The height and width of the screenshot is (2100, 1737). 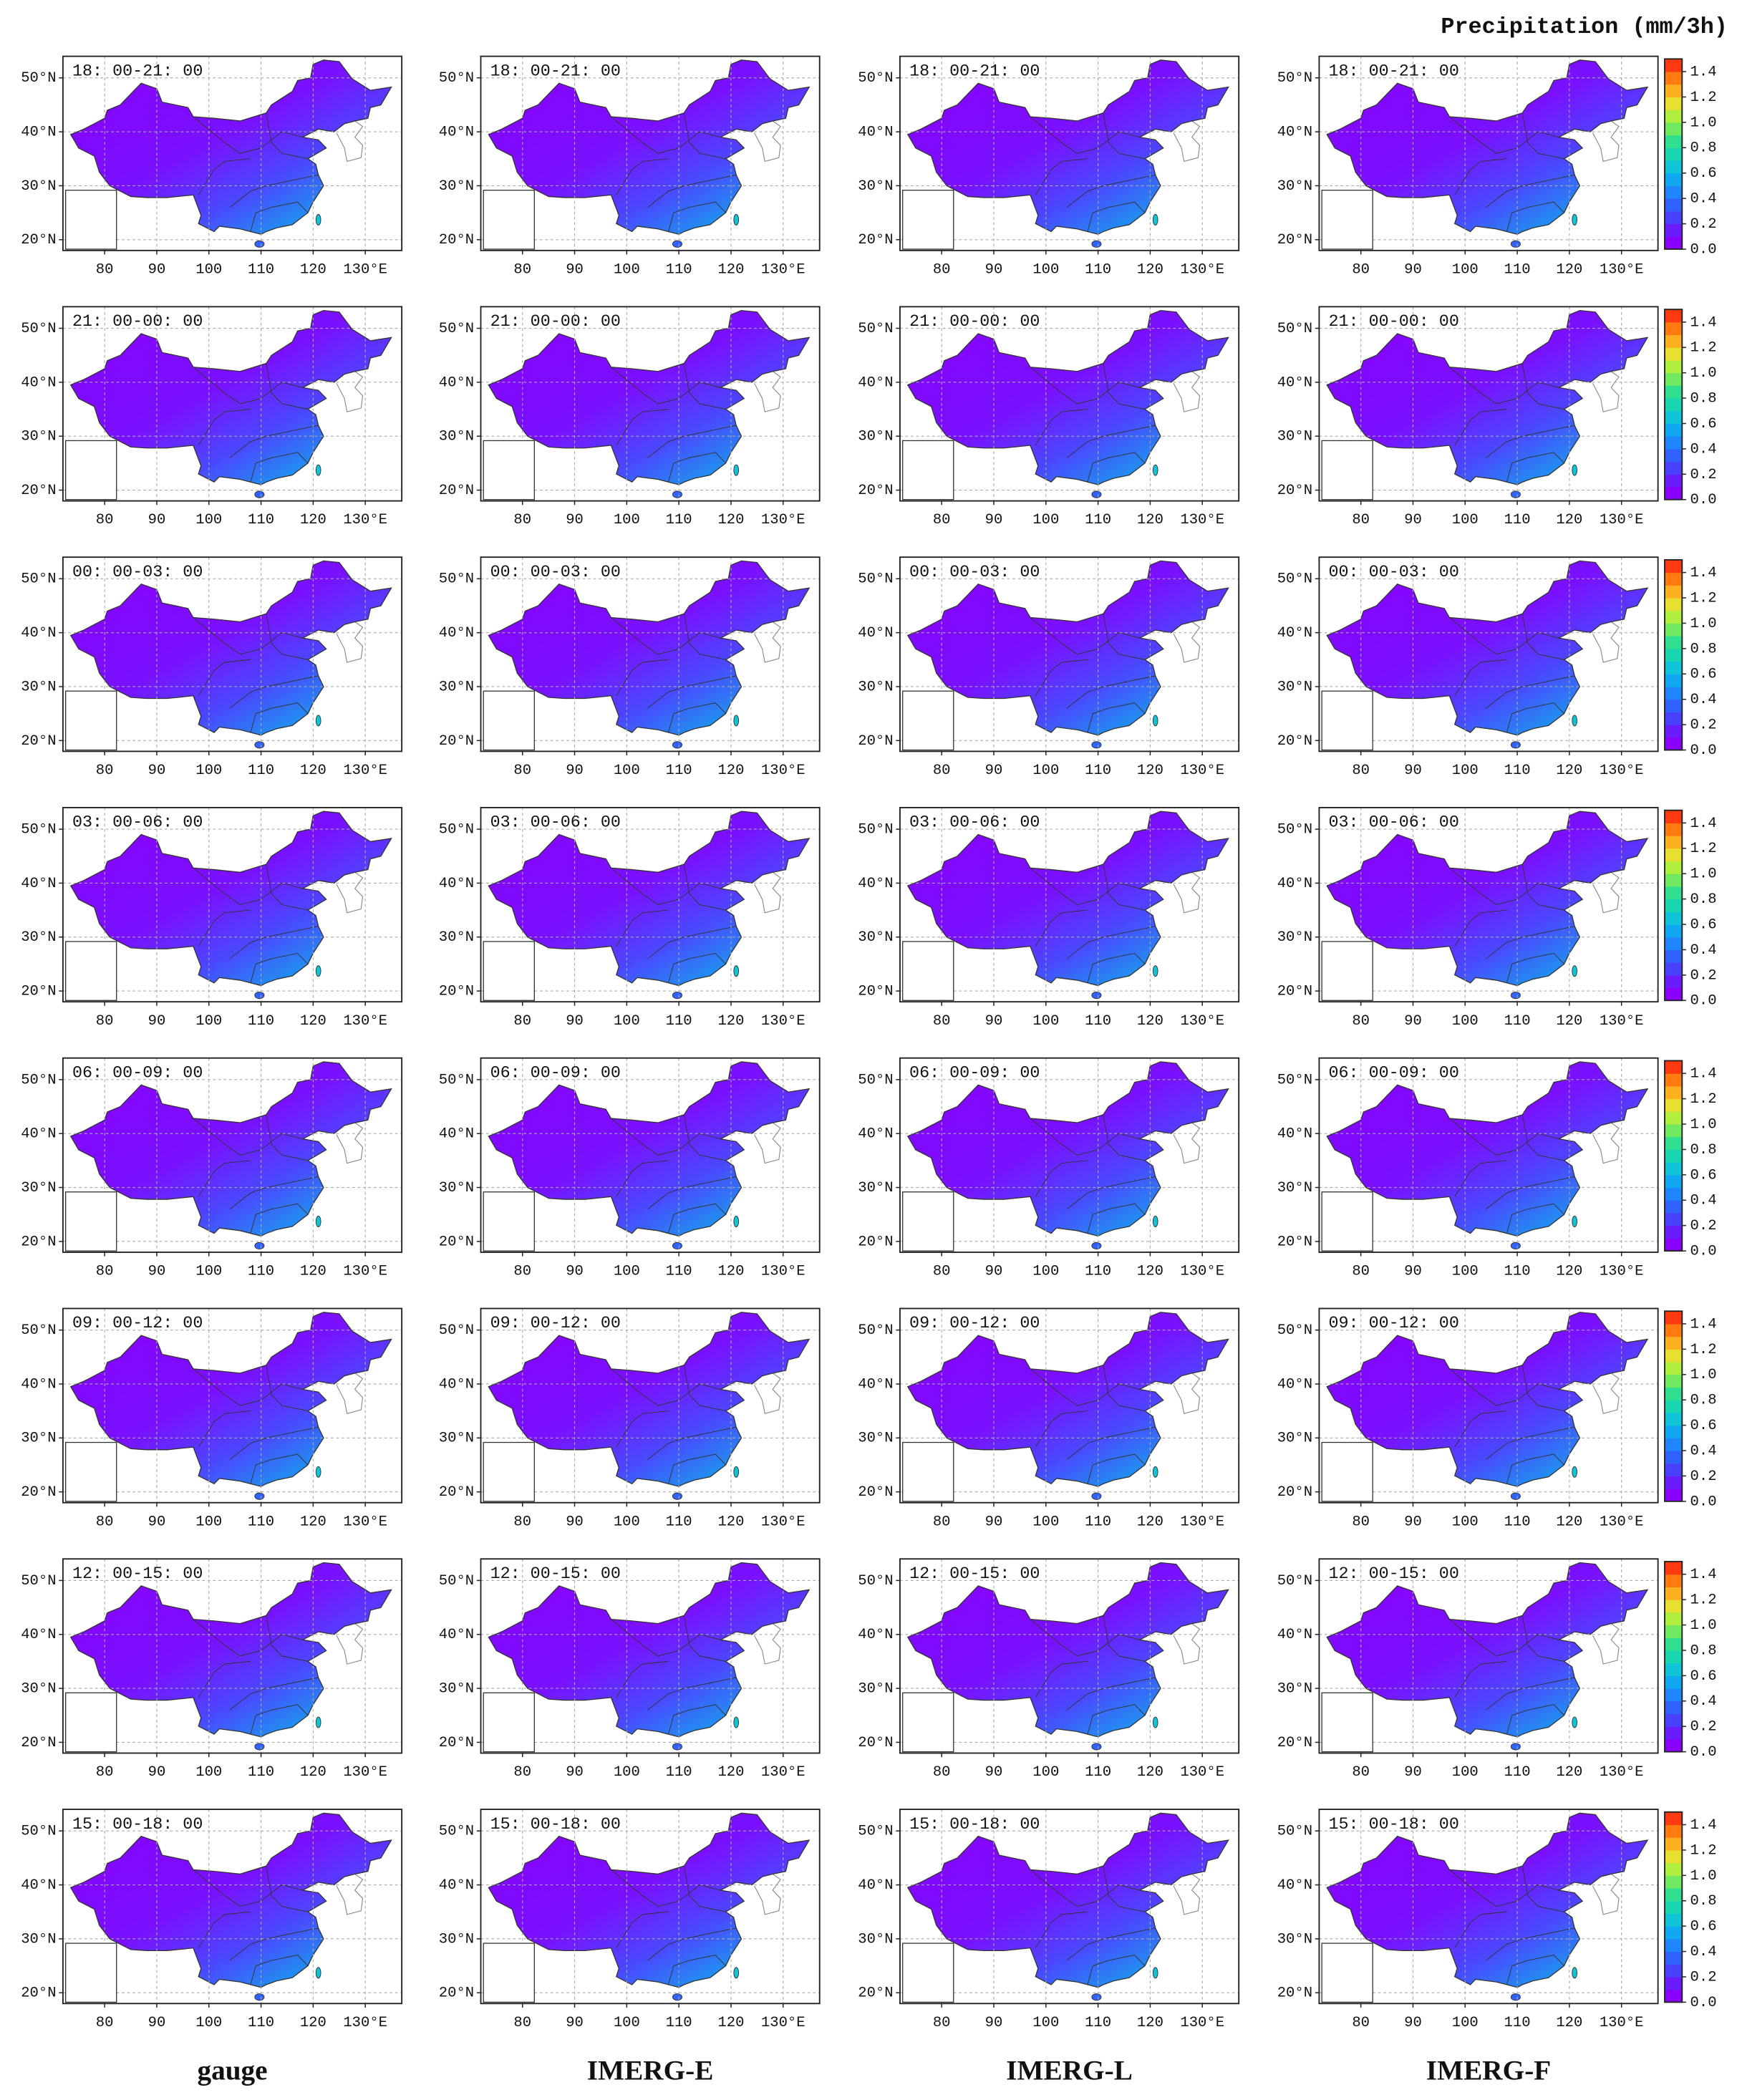 What do you see at coordinates (1703, 1601) in the screenshot?
I see `colorbar-tick-label: 1.2` at bounding box center [1703, 1601].